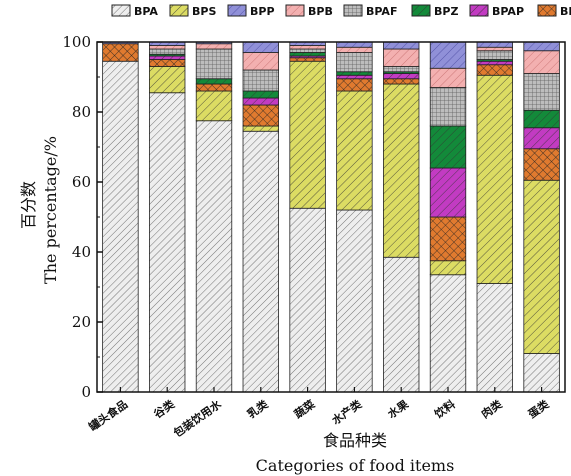  I want to click on legend-label-bpz: BPZ, so click(446, 11).